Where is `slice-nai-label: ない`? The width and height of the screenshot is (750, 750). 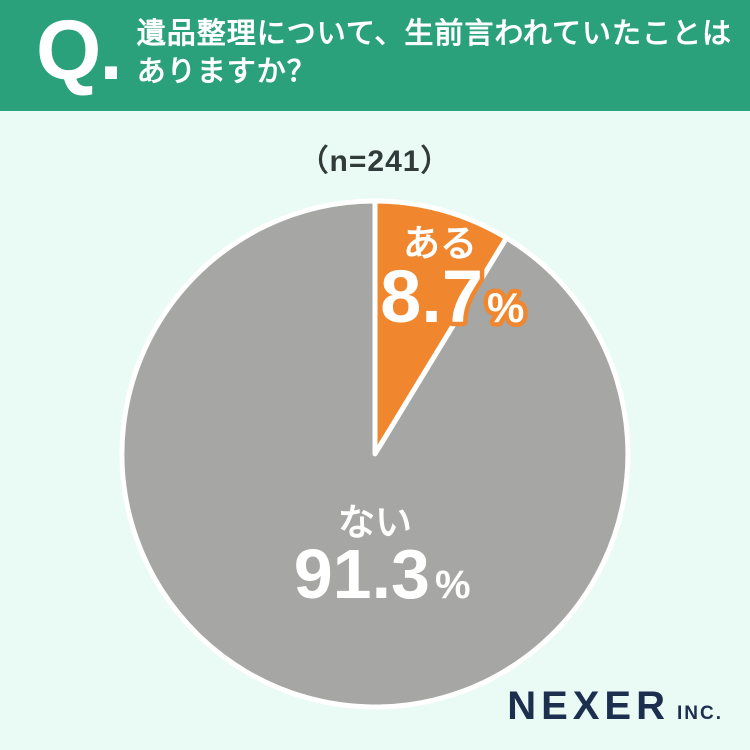
slice-nai-label: ない is located at coordinates (375, 522).